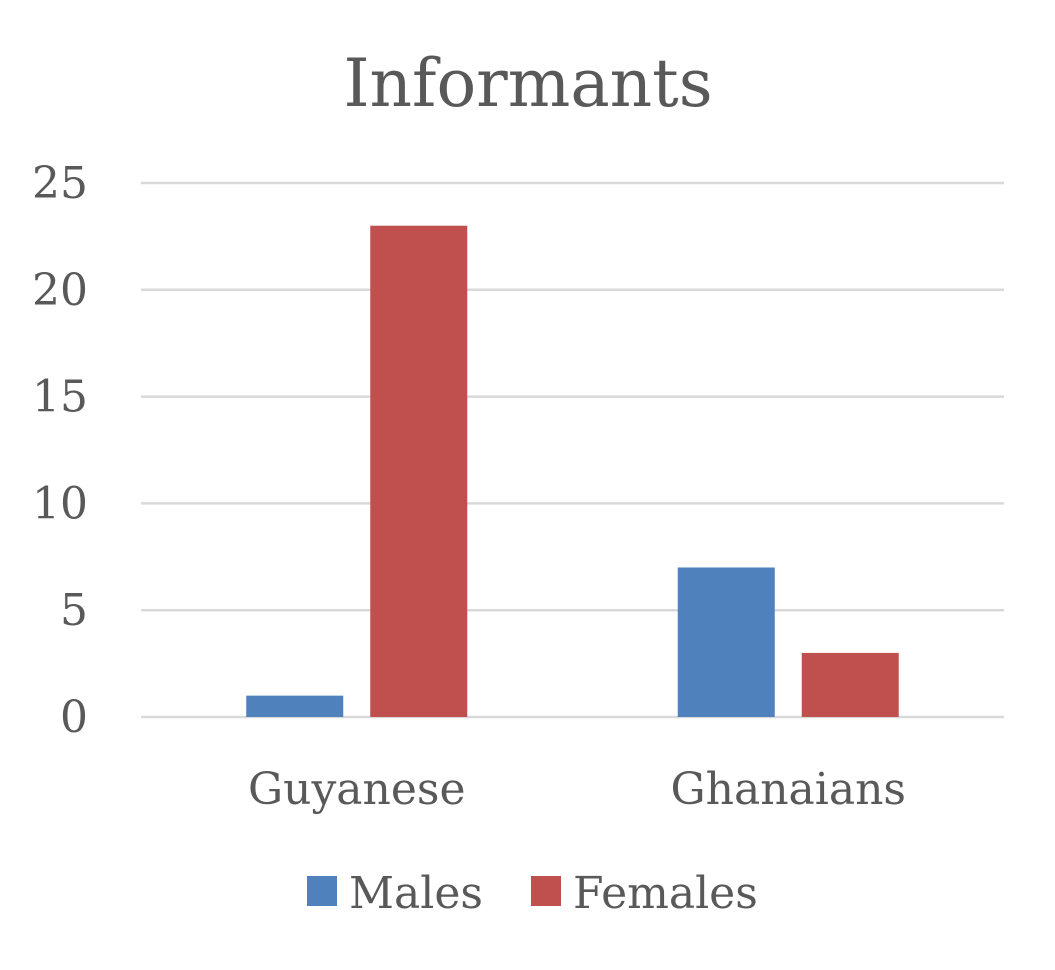 This screenshot has width=1055, height=970. What do you see at coordinates (788, 789) in the screenshot?
I see `x-category-label-ghanaians: Ghanaians` at bounding box center [788, 789].